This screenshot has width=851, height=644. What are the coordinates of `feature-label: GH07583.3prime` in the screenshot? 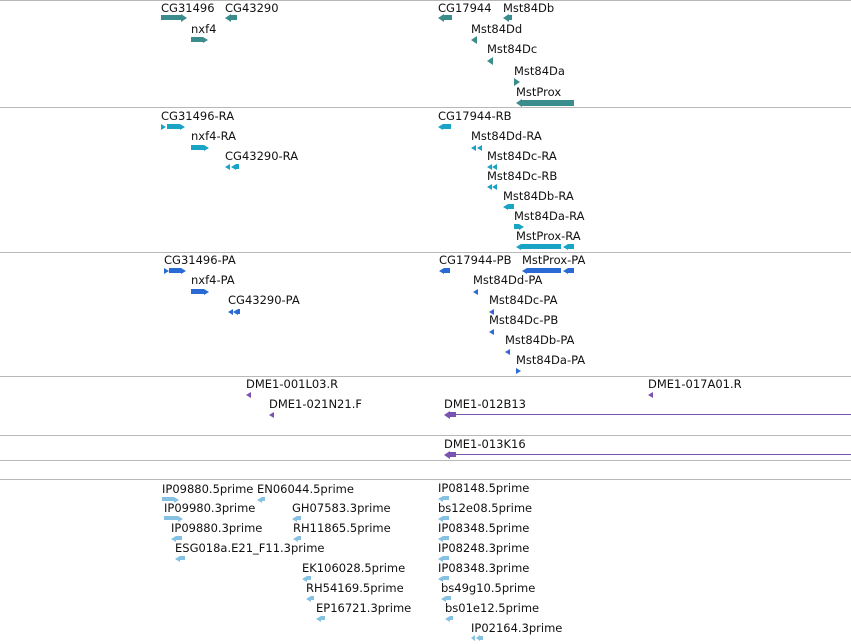 It's located at (341, 508).